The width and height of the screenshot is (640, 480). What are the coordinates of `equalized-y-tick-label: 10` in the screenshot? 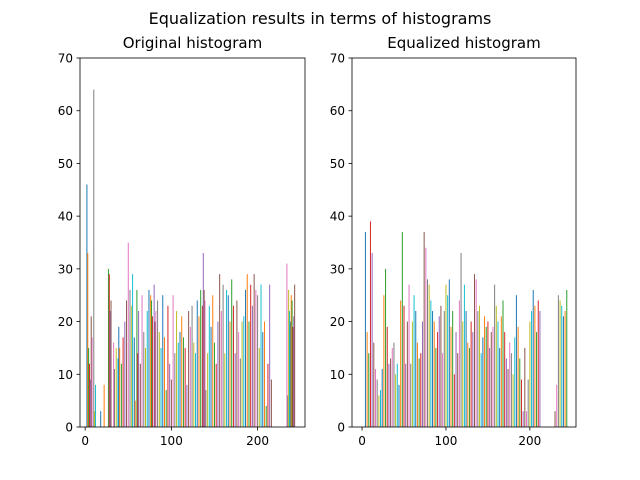 It's located at (337, 375).